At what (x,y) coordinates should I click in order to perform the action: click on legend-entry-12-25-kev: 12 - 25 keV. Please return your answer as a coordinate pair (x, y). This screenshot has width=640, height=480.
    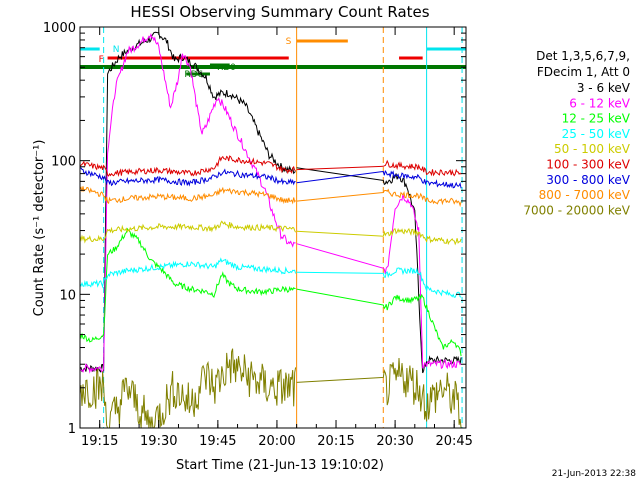
    Looking at the image, I should click on (596, 119).